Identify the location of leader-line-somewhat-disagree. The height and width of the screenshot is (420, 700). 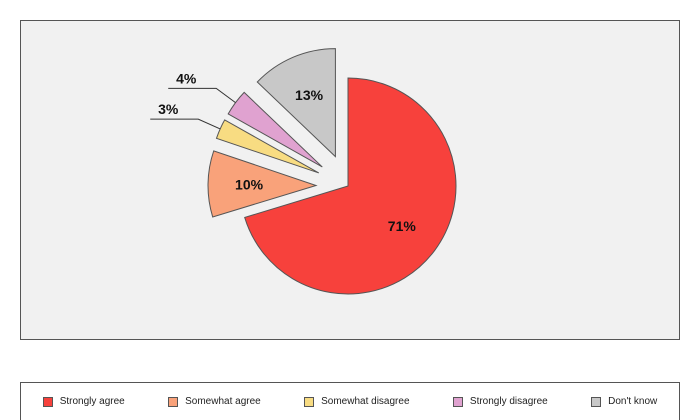
(185, 124).